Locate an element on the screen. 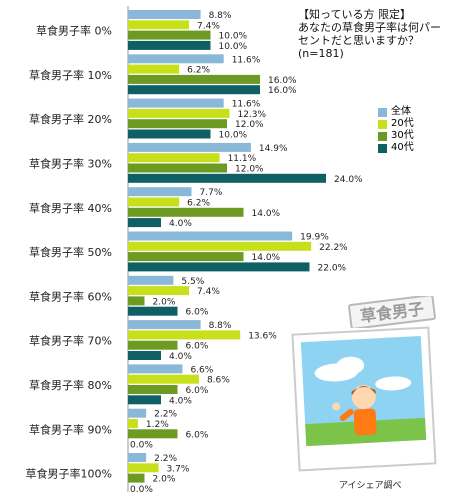 The width and height of the screenshot is (450, 500). legend-item: 40代 is located at coordinates (395, 148).